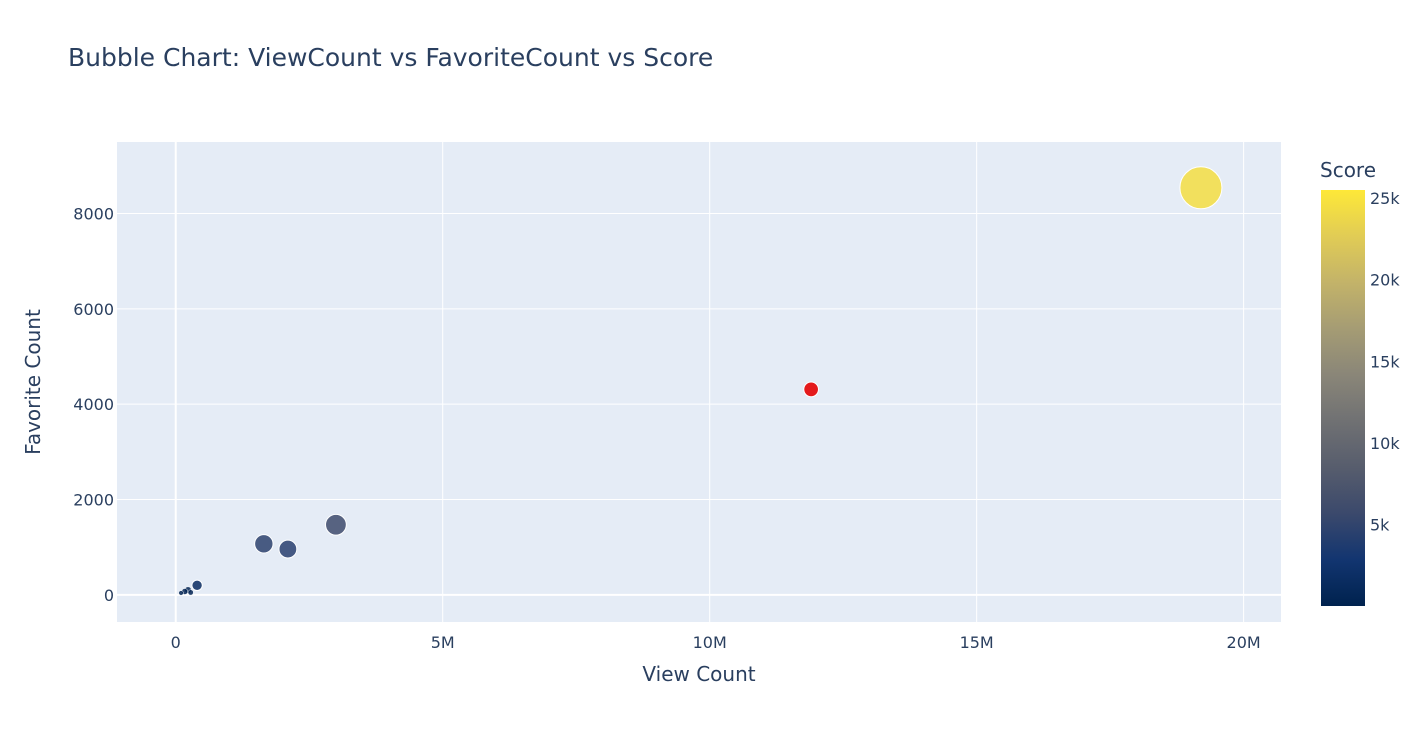 The image size is (1428, 742). I want to click on y-tick-label: 8000, so click(93, 213).